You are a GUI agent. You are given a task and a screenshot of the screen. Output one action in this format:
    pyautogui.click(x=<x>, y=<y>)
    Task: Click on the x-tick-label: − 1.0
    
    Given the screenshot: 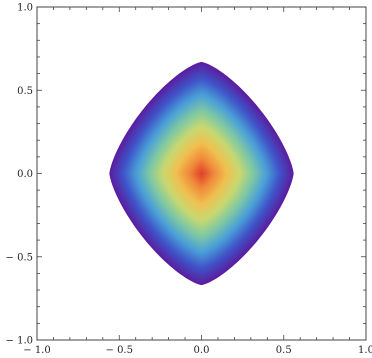 What is the action you would take?
    pyautogui.click(x=36, y=350)
    